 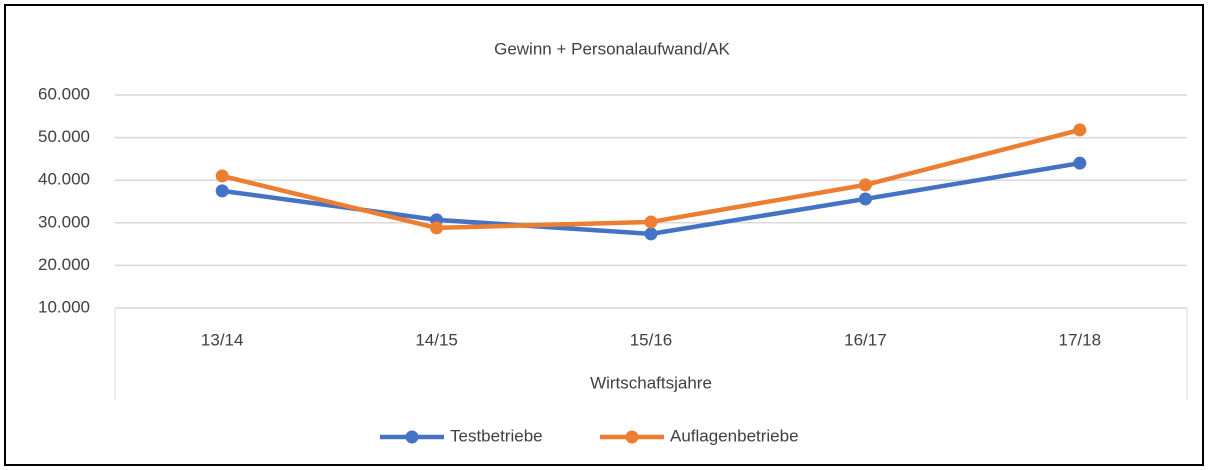 I want to click on y-tick-label: 40.000, so click(x=64, y=179).